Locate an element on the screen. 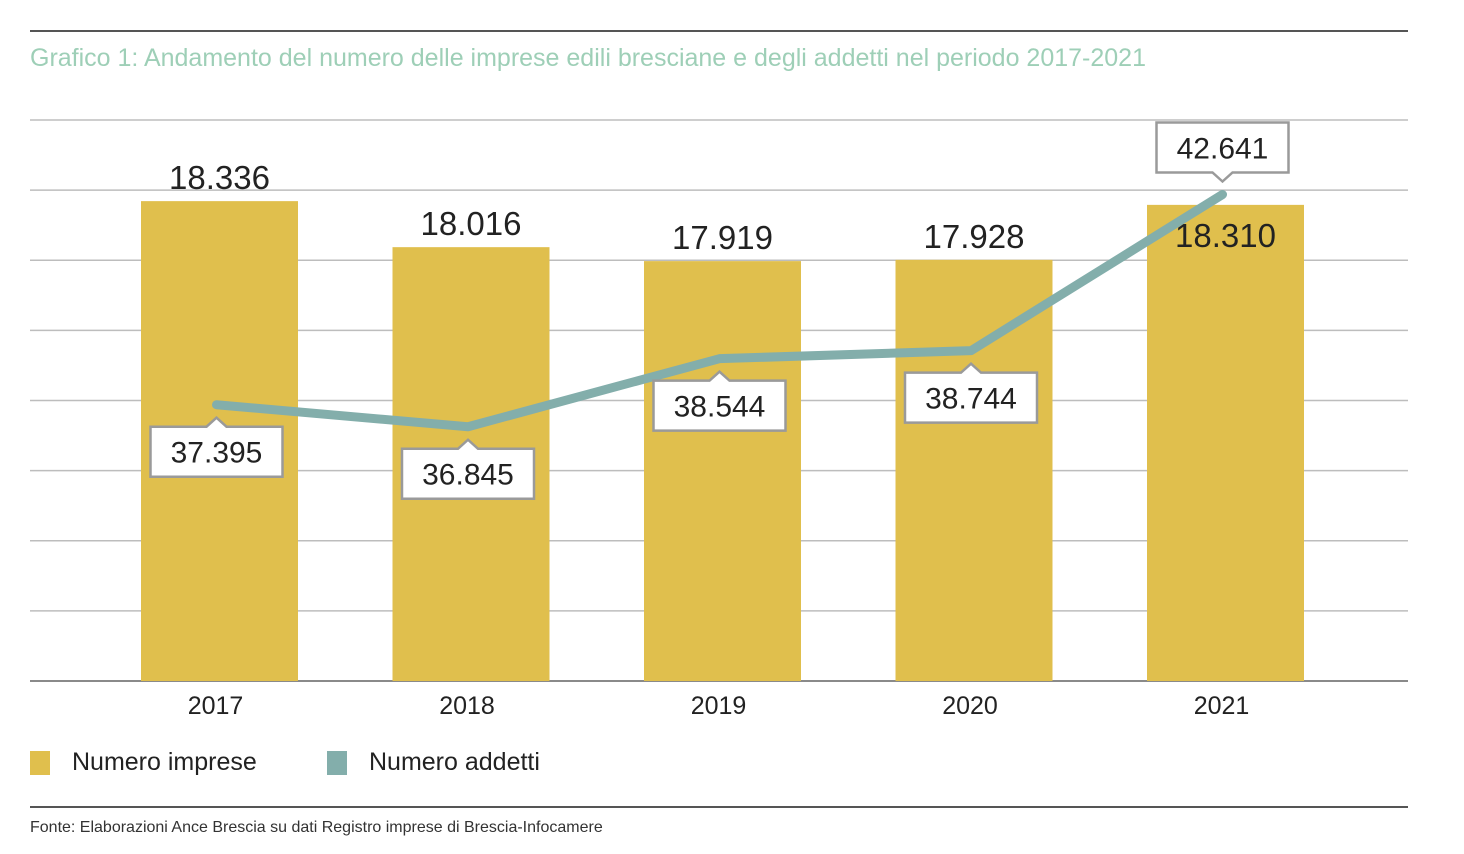  callout-box-2018 is located at coordinates (468, 469).